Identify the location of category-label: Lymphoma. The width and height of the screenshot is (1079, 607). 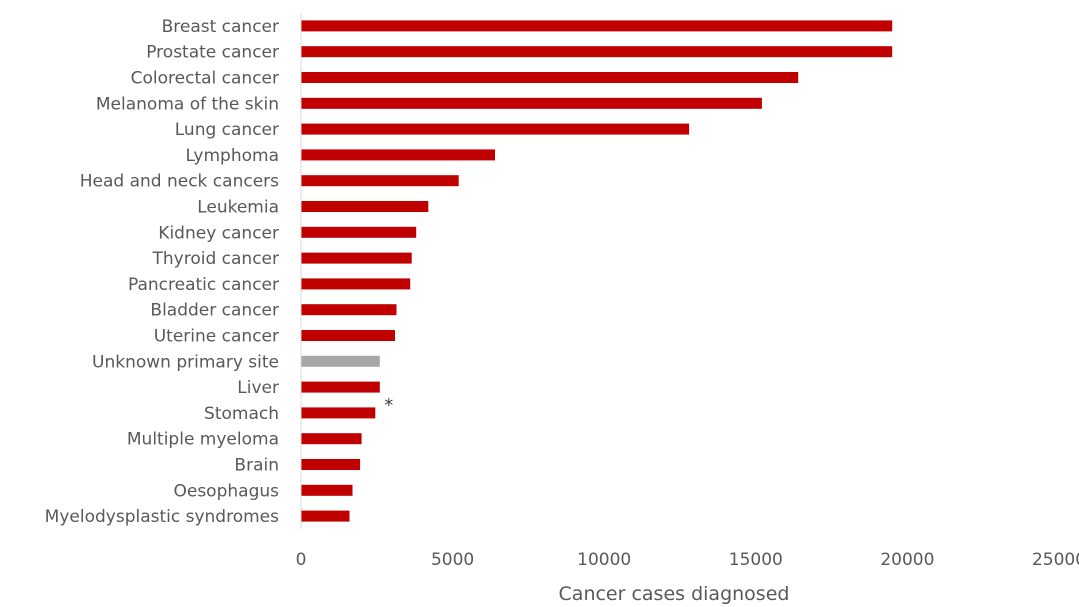
(232, 156).